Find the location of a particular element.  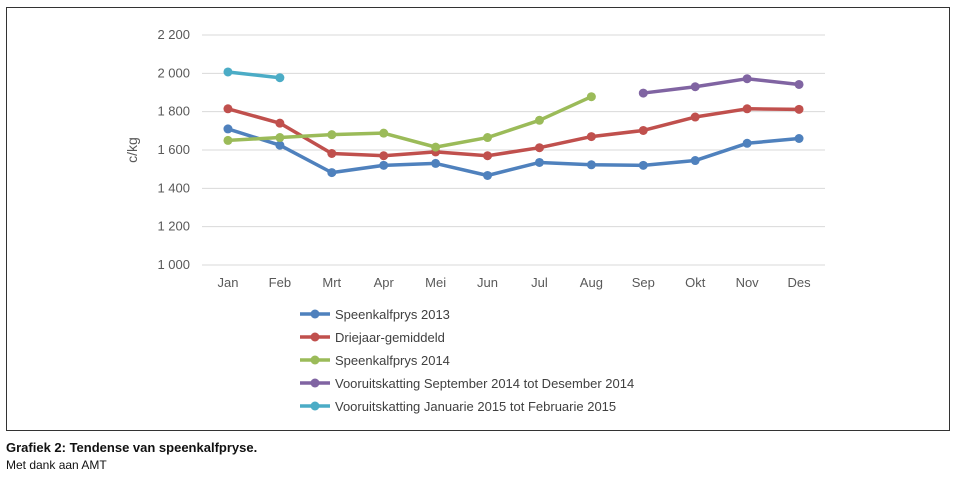

x-tick-label: Mei is located at coordinates (435, 282).